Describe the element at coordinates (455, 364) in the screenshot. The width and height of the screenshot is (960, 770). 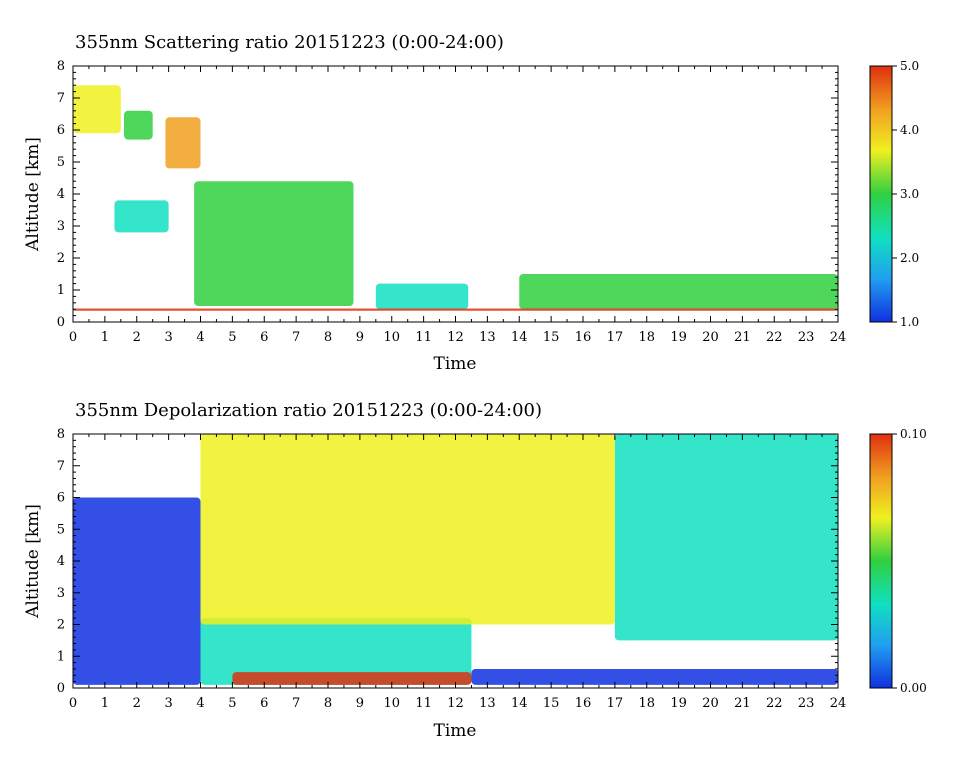
I see `scattering-ratio-x-label: Time` at that location.